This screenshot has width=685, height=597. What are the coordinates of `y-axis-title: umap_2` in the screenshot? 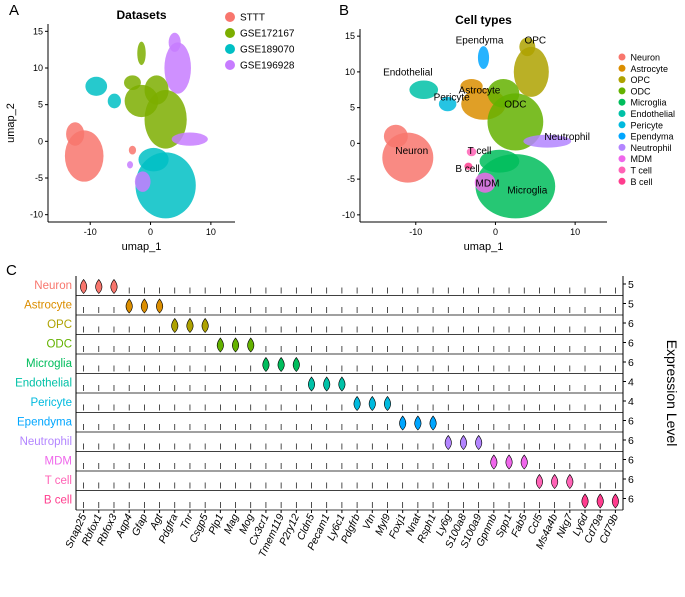 It's located at (11, 123).